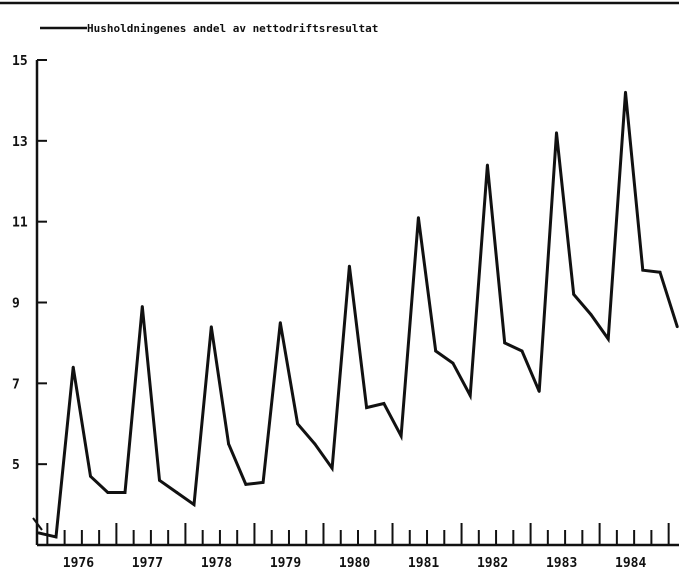 The image size is (679, 575). Describe the element at coordinates (78, 563) in the screenshot. I see `x-tick-label: 1976` at that location.